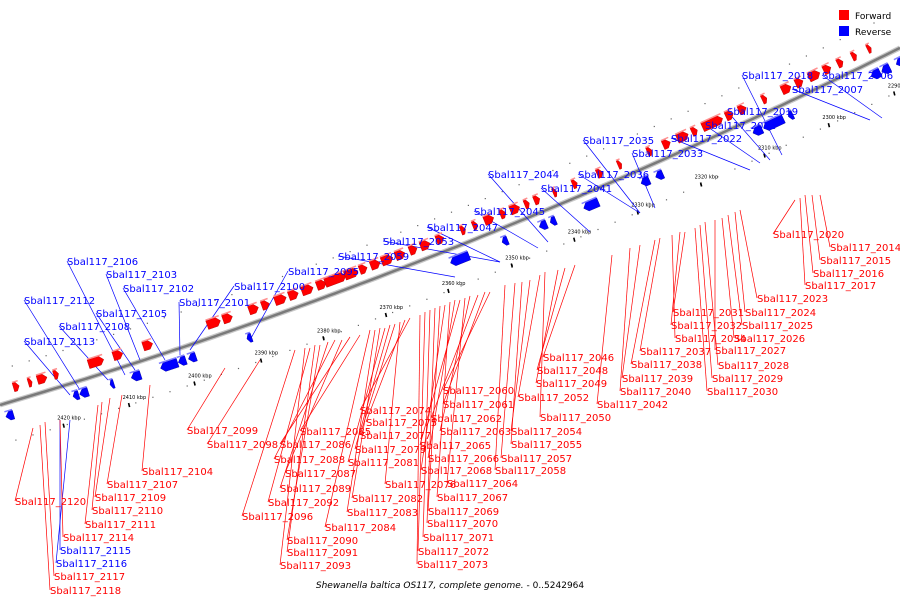 This screenshot has height=600, width=900. Describe the element at coordinates (335, 432) in the screenshot. I see `gene-label-sbal117-2085: Sbal117_2085` at that location.